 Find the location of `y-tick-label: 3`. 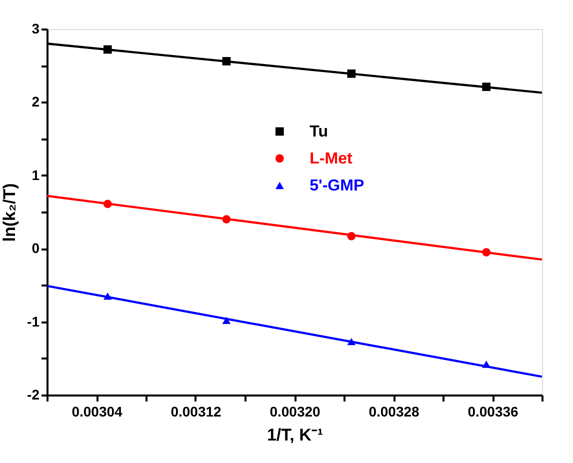

y-tick-label: 3 is located at coordinates (36, 28).